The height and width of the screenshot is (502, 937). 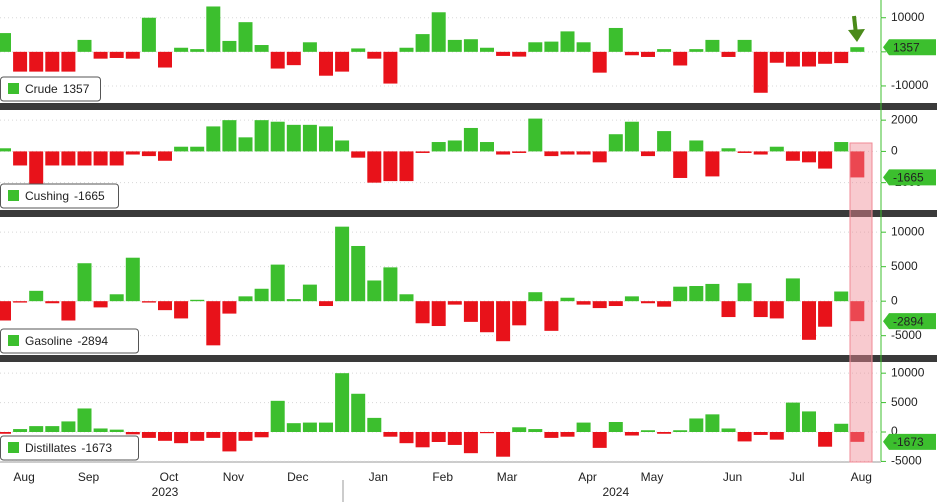 I want to click on last-value-label: -1665, so click(x=908, y=178).